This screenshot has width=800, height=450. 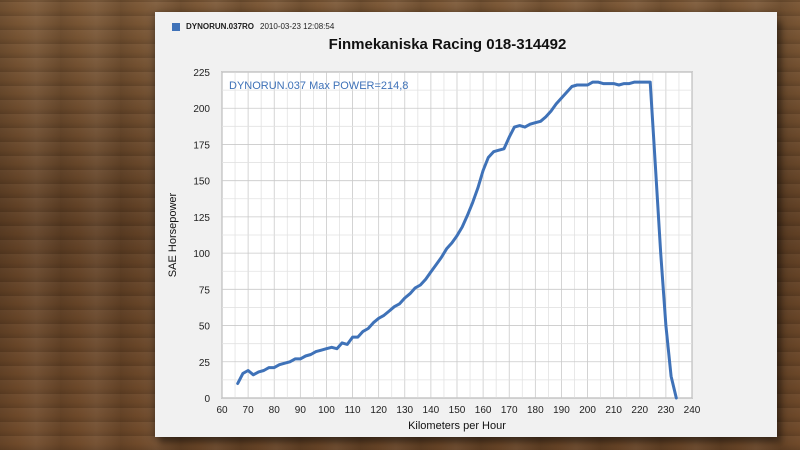 I want to click on x-tick-label: 210, so click(x=613, y=410).